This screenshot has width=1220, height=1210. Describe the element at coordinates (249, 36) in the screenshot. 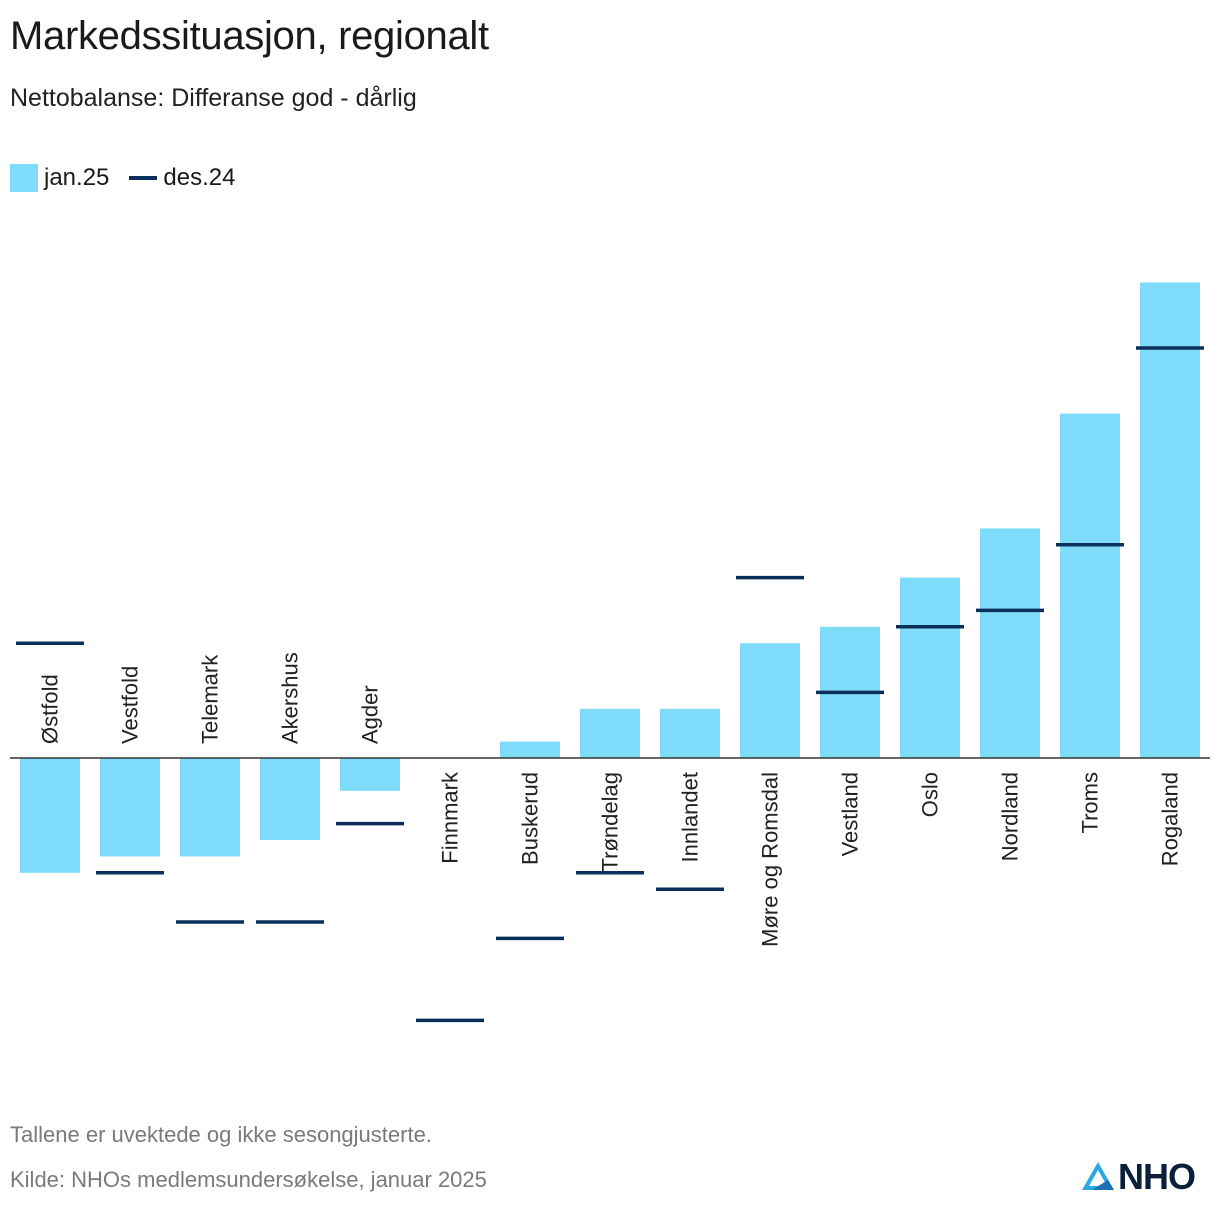

I see `chart-title: Markedssituasjon, regionalt` at that location.